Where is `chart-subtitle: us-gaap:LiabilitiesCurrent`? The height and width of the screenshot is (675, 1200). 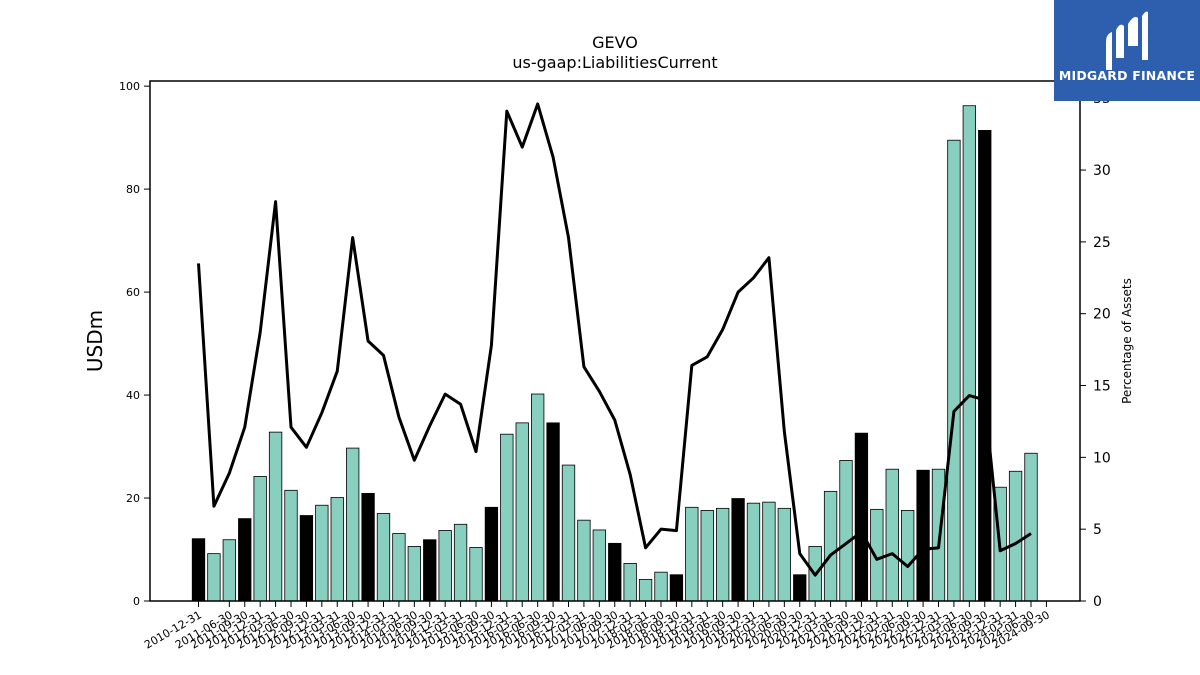 chart-subtitle: us-gaap:LiabilitiesCurrent is located at coordinates (614, 62).